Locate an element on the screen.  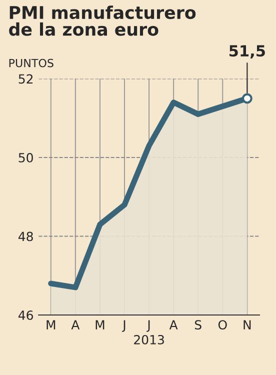
x-axis-title: 2013 is located at coordinates (149, 339).